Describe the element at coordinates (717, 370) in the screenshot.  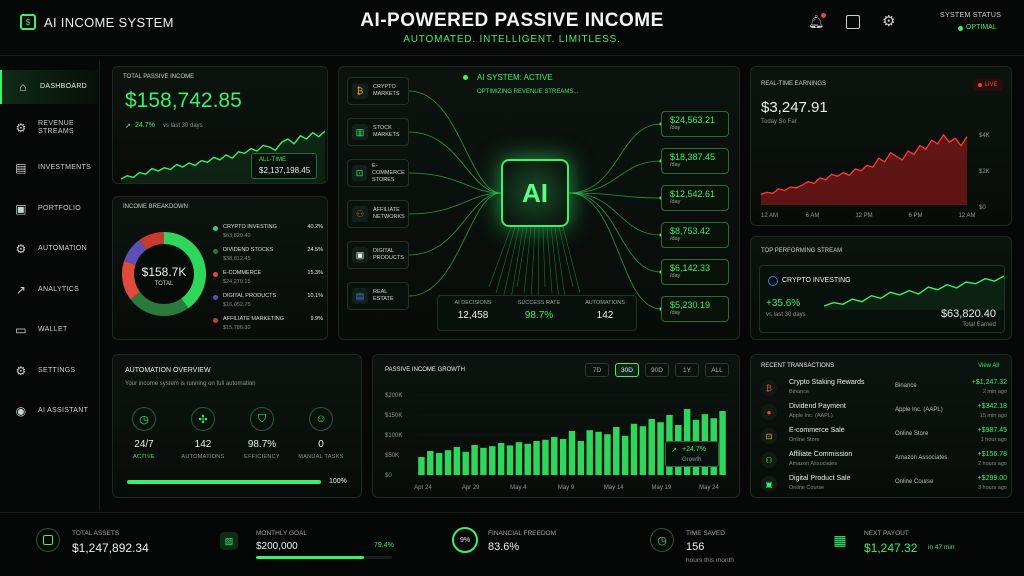
I see `range-button-all: ALL` at that location.